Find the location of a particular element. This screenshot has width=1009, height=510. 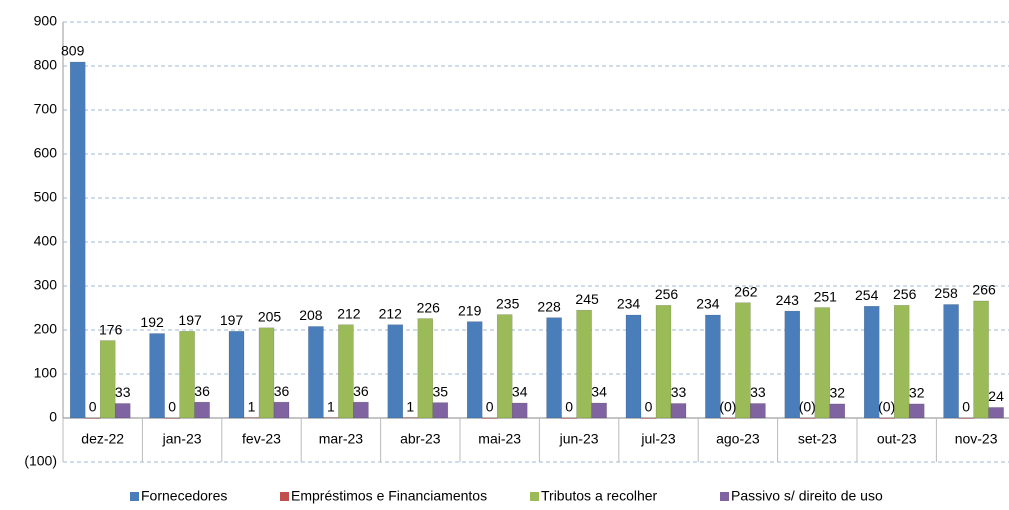

y-tick-label: 100 is located at coordinates (46, 373).